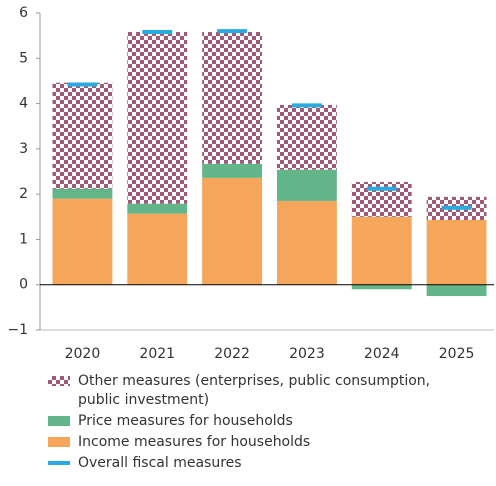  Describe the element at coordinates (23, 285) in the screenshot. I see `y-tick-label: 0` at that location.